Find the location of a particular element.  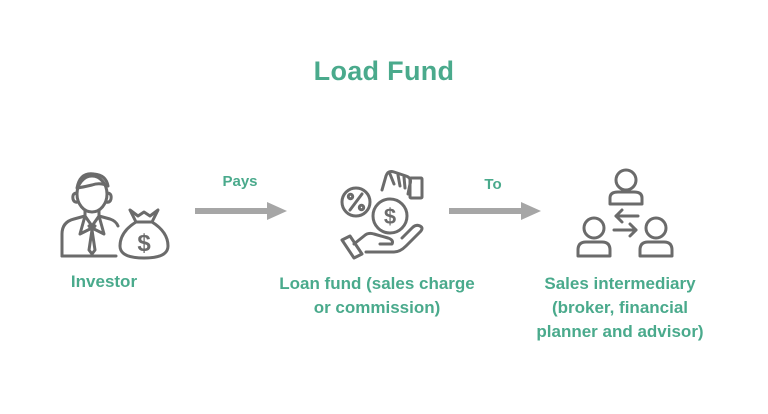

label-line: planner and advisor) is located at coordinates (620, 331).